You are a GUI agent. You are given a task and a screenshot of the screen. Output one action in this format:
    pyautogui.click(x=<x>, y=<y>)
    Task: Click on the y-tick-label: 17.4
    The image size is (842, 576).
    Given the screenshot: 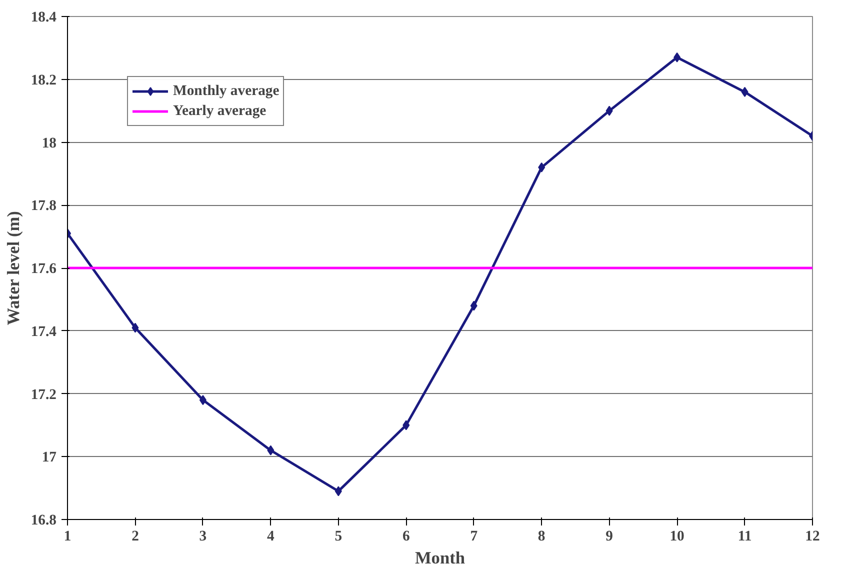 What is the action you would take?
    pyautogui.click(x=44, y=332)
    